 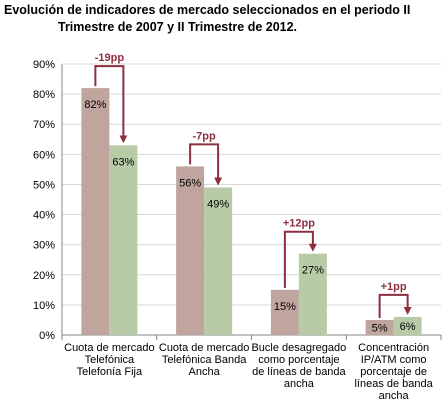 What do you see at coordinates (313, 271) in the screenshot?
I see `data-label: 27%` at bounding box center [313, 271].